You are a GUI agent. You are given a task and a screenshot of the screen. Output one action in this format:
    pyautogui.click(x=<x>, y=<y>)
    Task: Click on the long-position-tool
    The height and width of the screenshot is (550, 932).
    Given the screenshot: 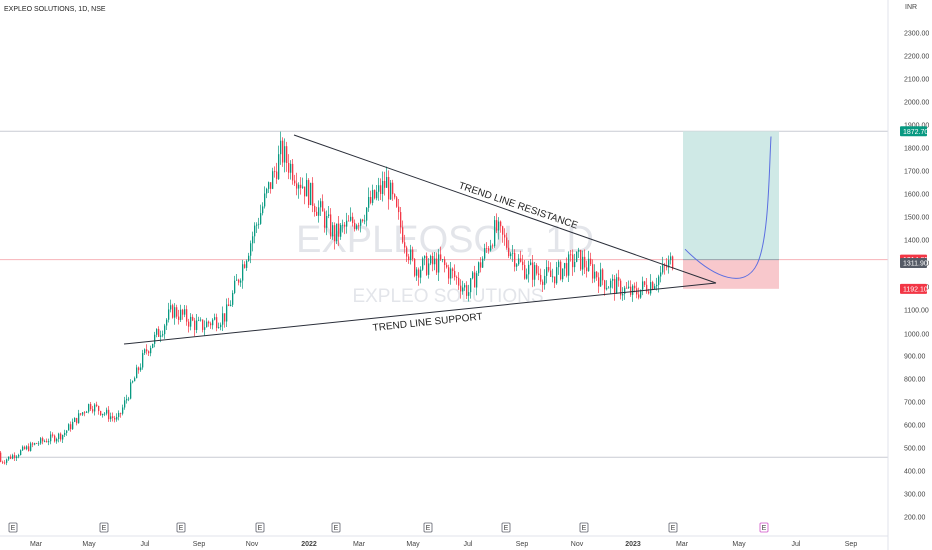 What is the action you would take?
    pyautogui.click(x=731, y=210)
    